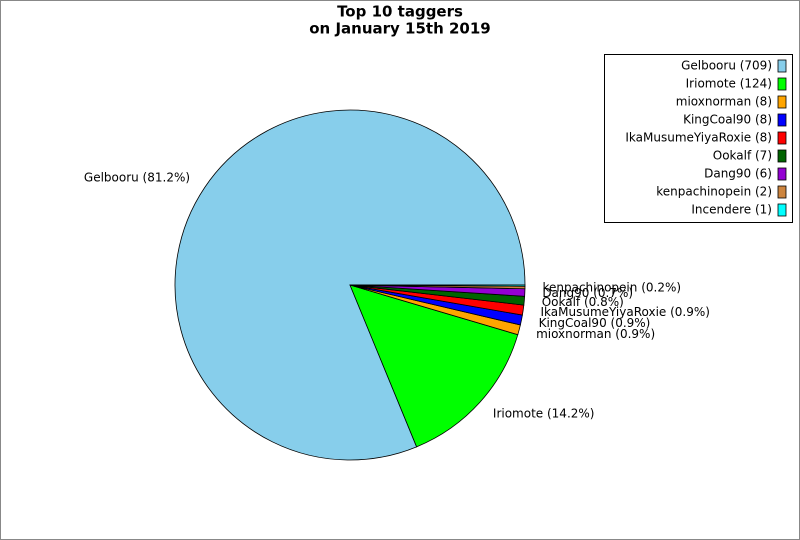 The height and width of the screenshot is (540, 800). I want to click on slice-label: mioxnorman (0.9%), so click(595, 334).